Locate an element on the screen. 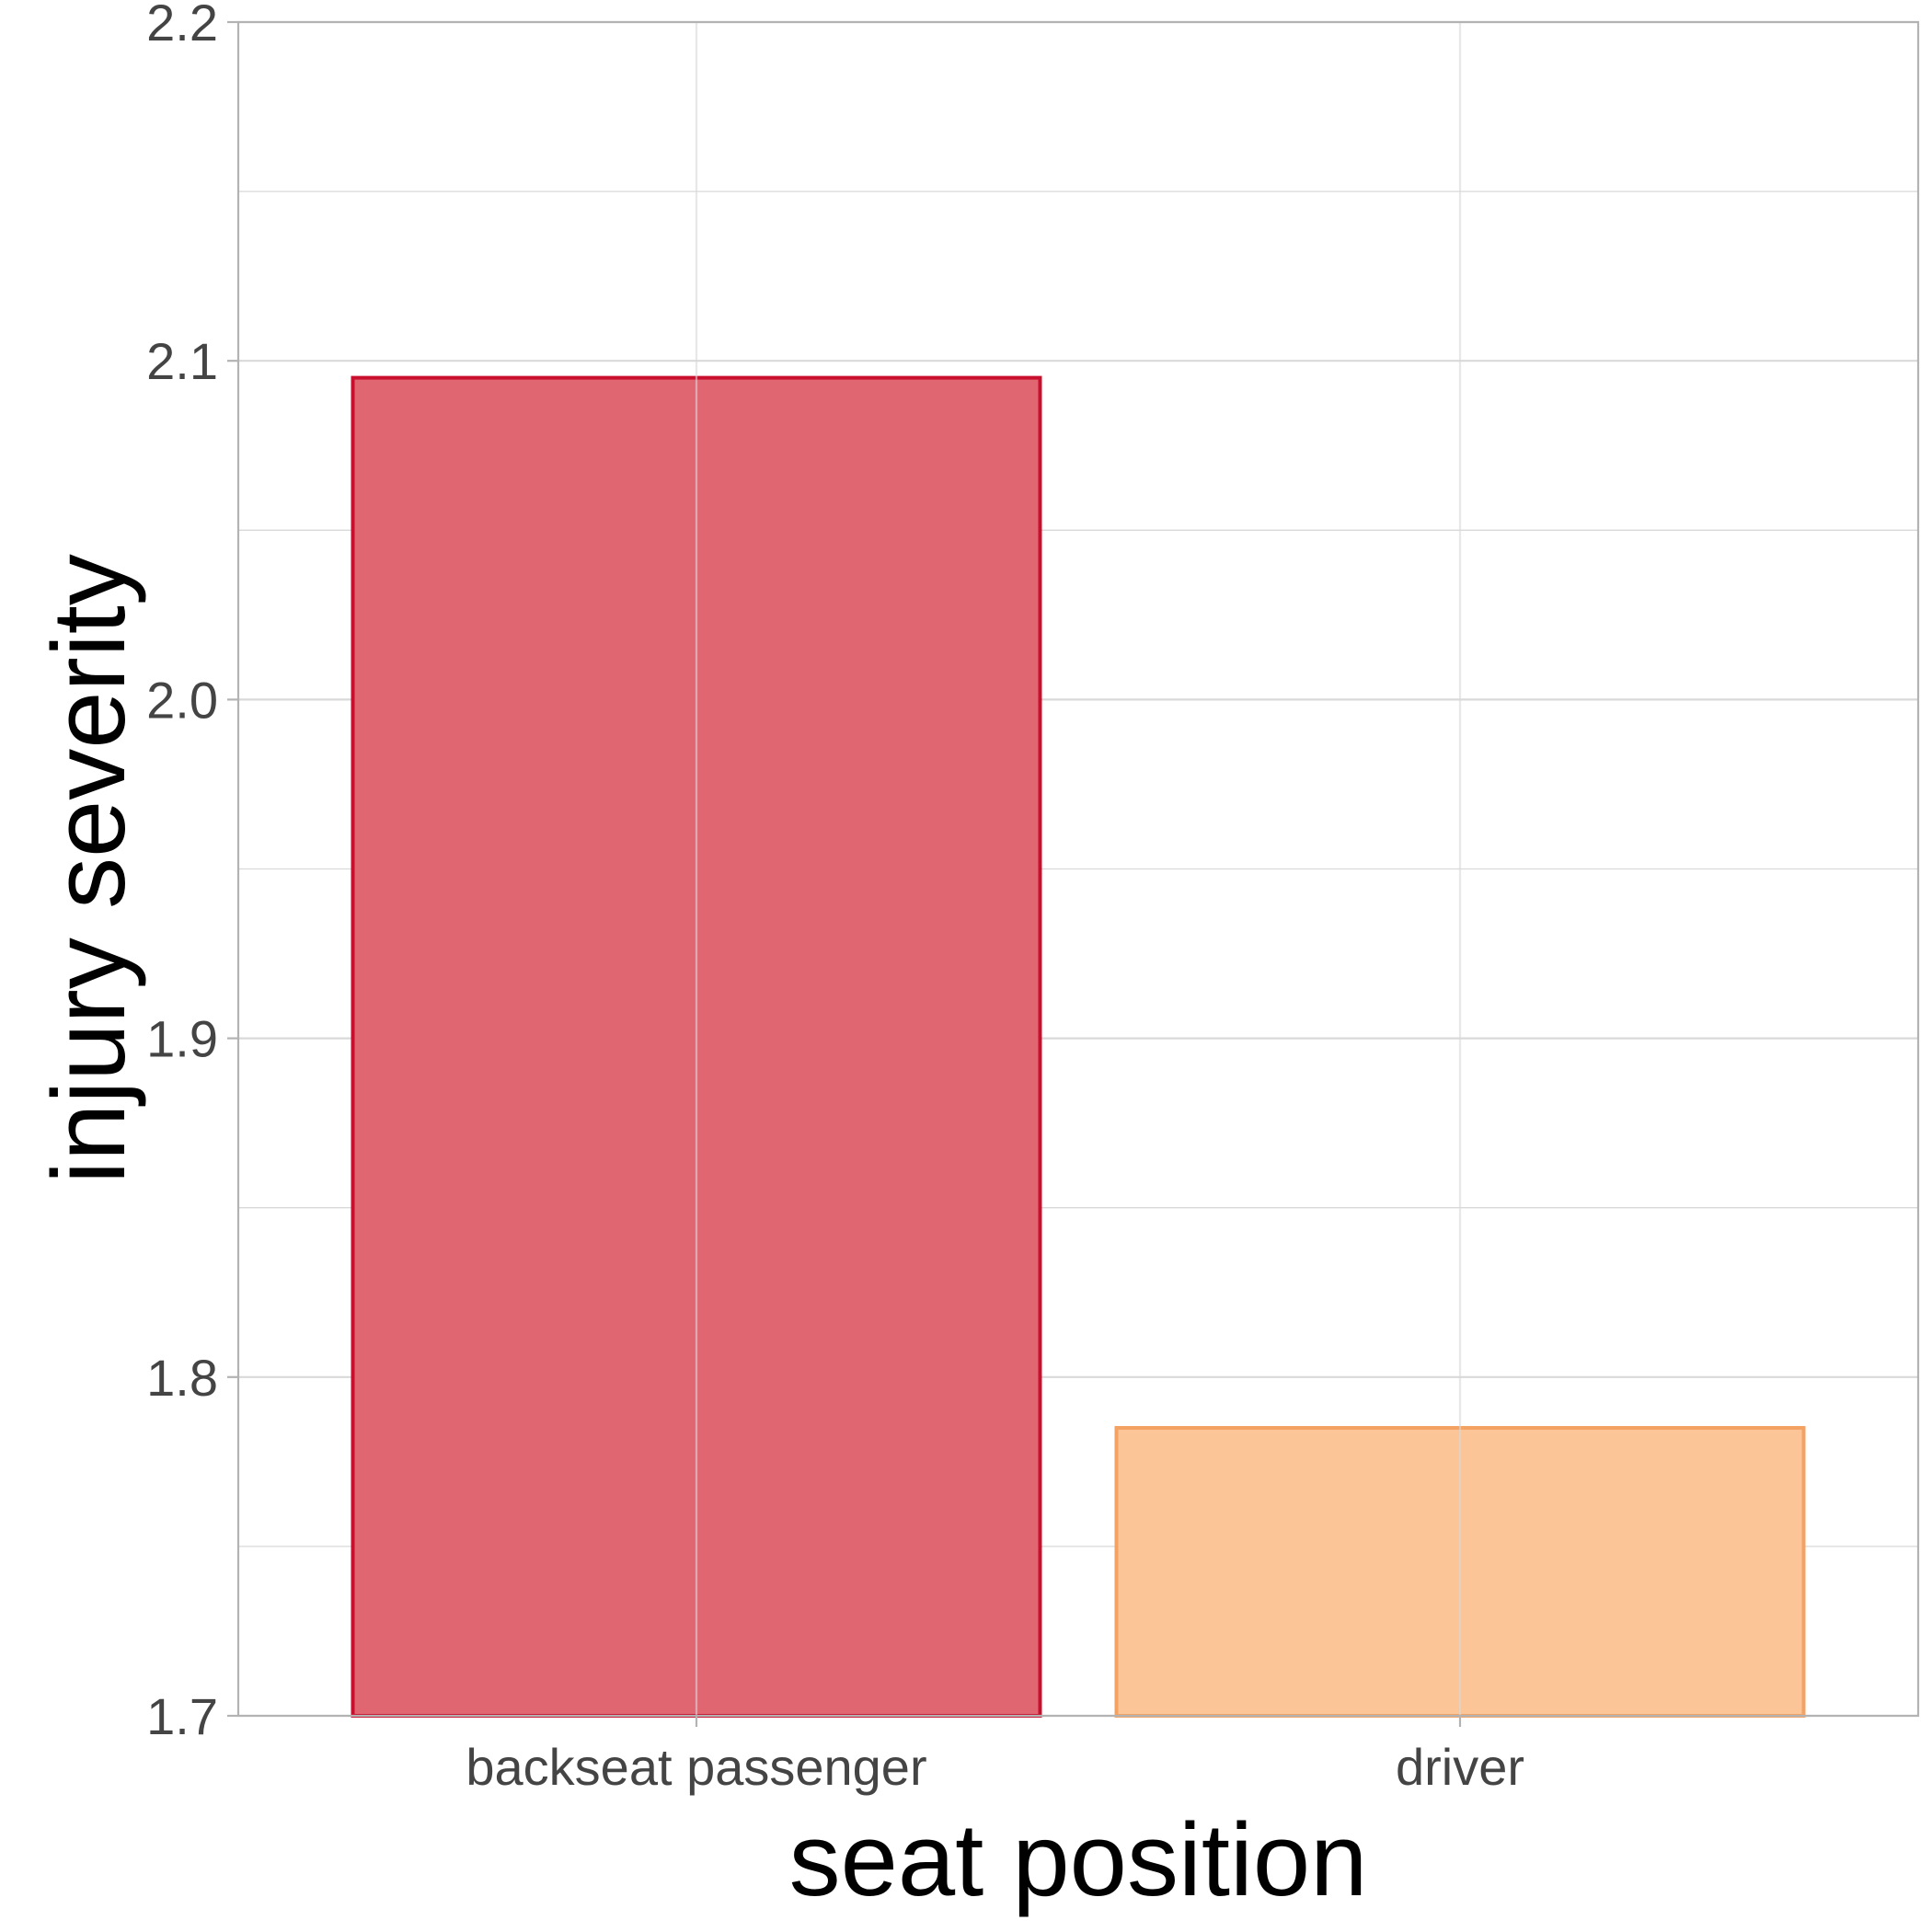 This screenshot has width=1932, height=1932. x-axis-ticks: backseat passenger driver is located at coordinates (995, 1756).